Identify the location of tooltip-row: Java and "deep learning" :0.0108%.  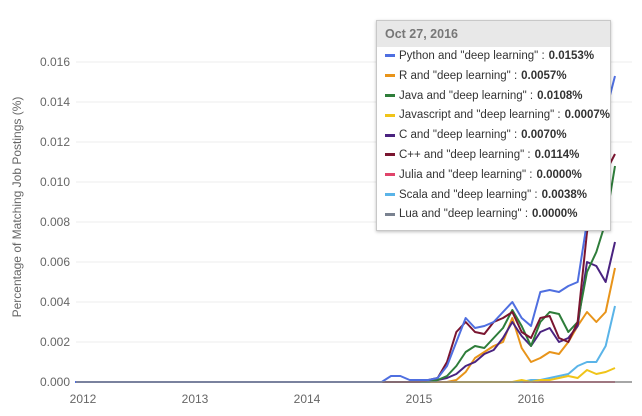
(493, 97).